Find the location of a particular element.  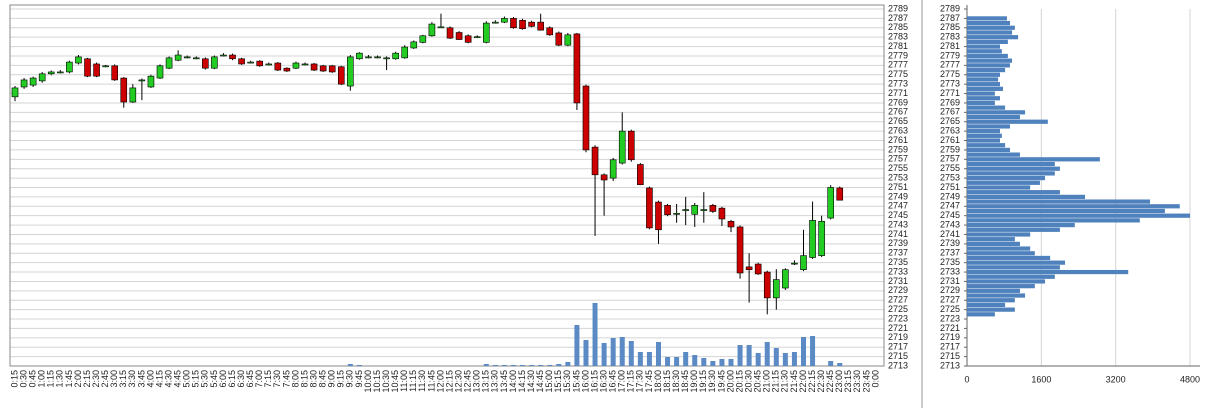

y-tick-label: 2757 is located at coordinates (898, 159).